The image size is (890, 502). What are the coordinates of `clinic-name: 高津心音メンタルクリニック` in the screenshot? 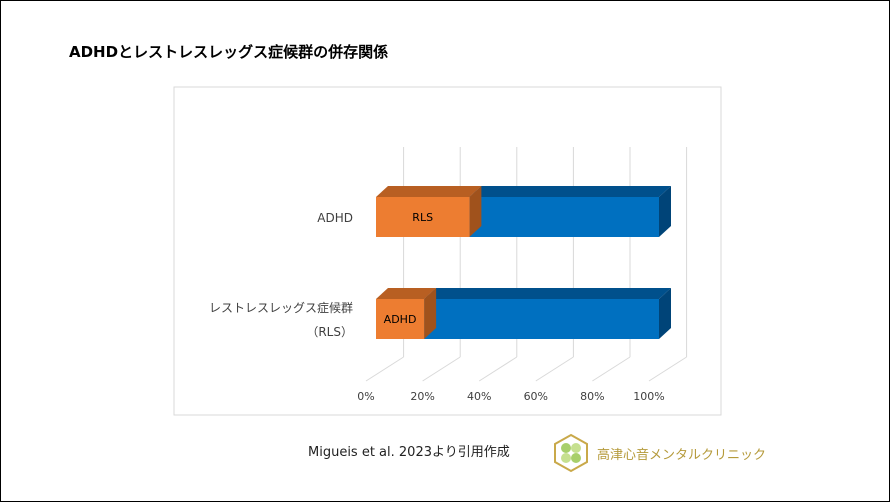 It's located at (682, 455).